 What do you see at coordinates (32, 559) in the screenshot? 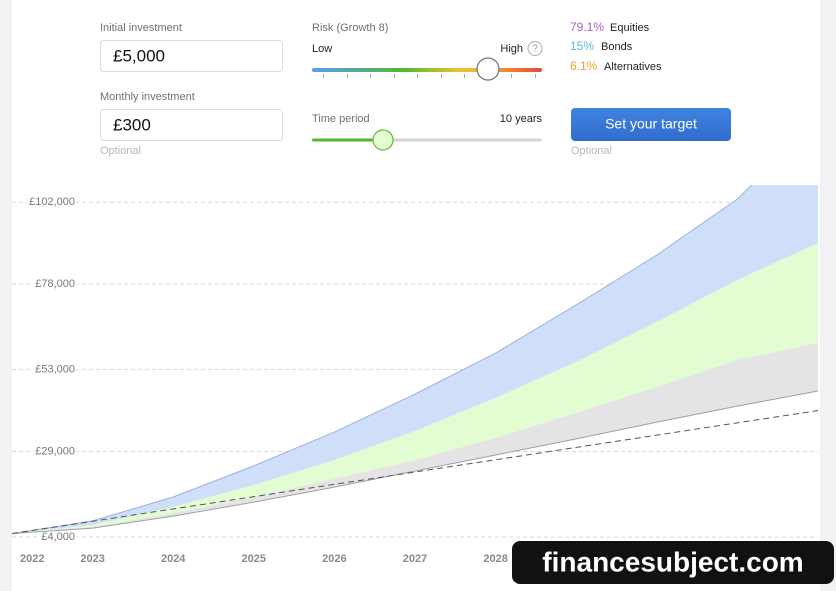
I see `x-tick-label: 2022` at bounding box center [32, 559].